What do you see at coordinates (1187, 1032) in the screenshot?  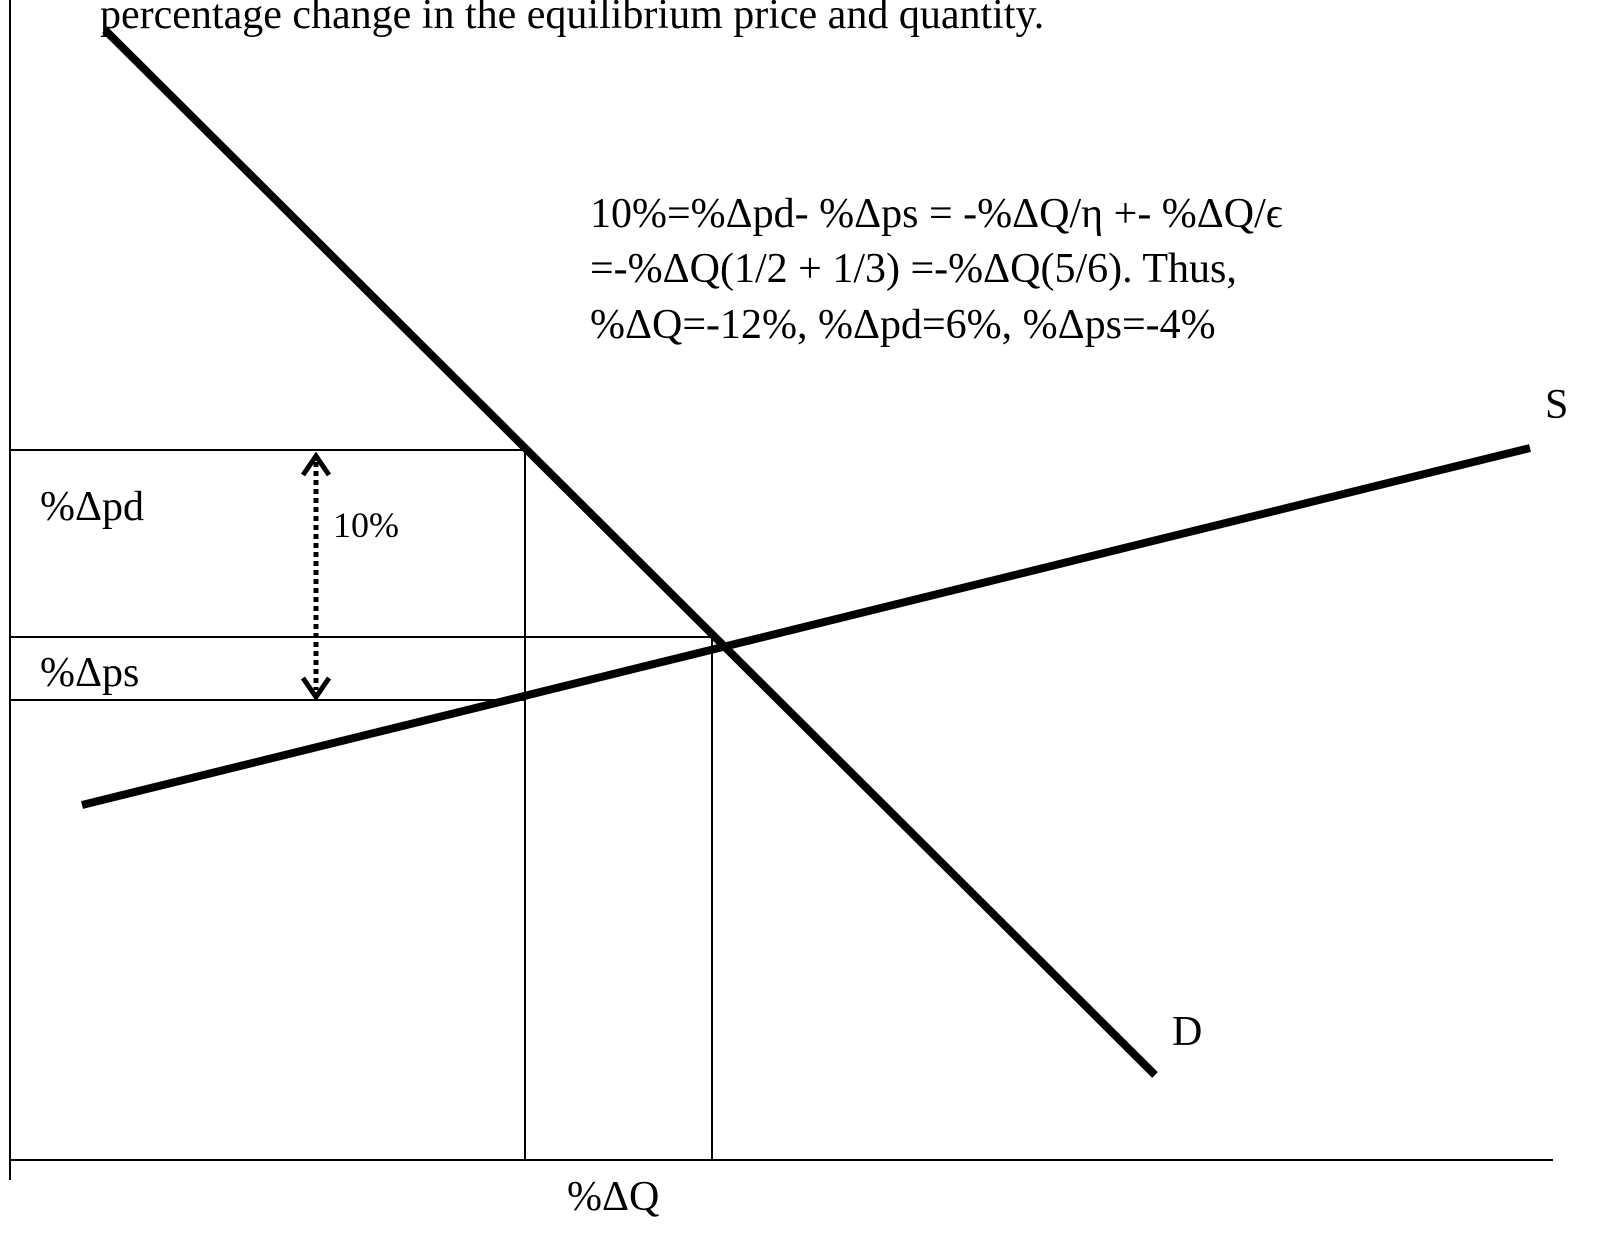 I see `demand-label: D` at bounding box center [1187, 1032].